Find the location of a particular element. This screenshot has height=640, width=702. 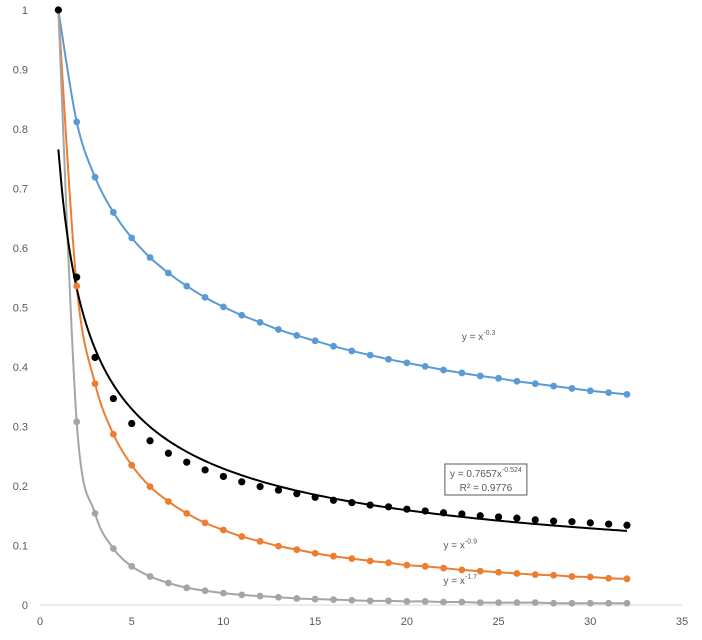

y-tick-label: 0.6 is located at coordinates (20, 249).